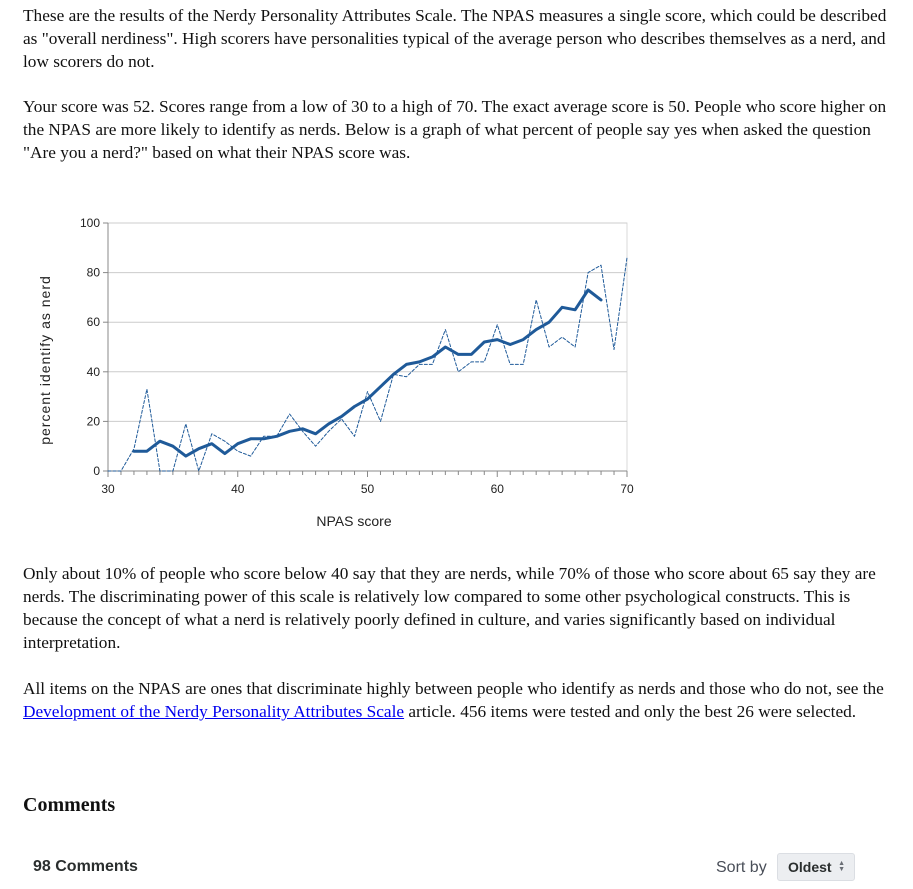 This screenshot has height=889, width=913. Describe the element at coordinates (94, 421) in the screenshot. I see `y-tick-label: 20` at that location.